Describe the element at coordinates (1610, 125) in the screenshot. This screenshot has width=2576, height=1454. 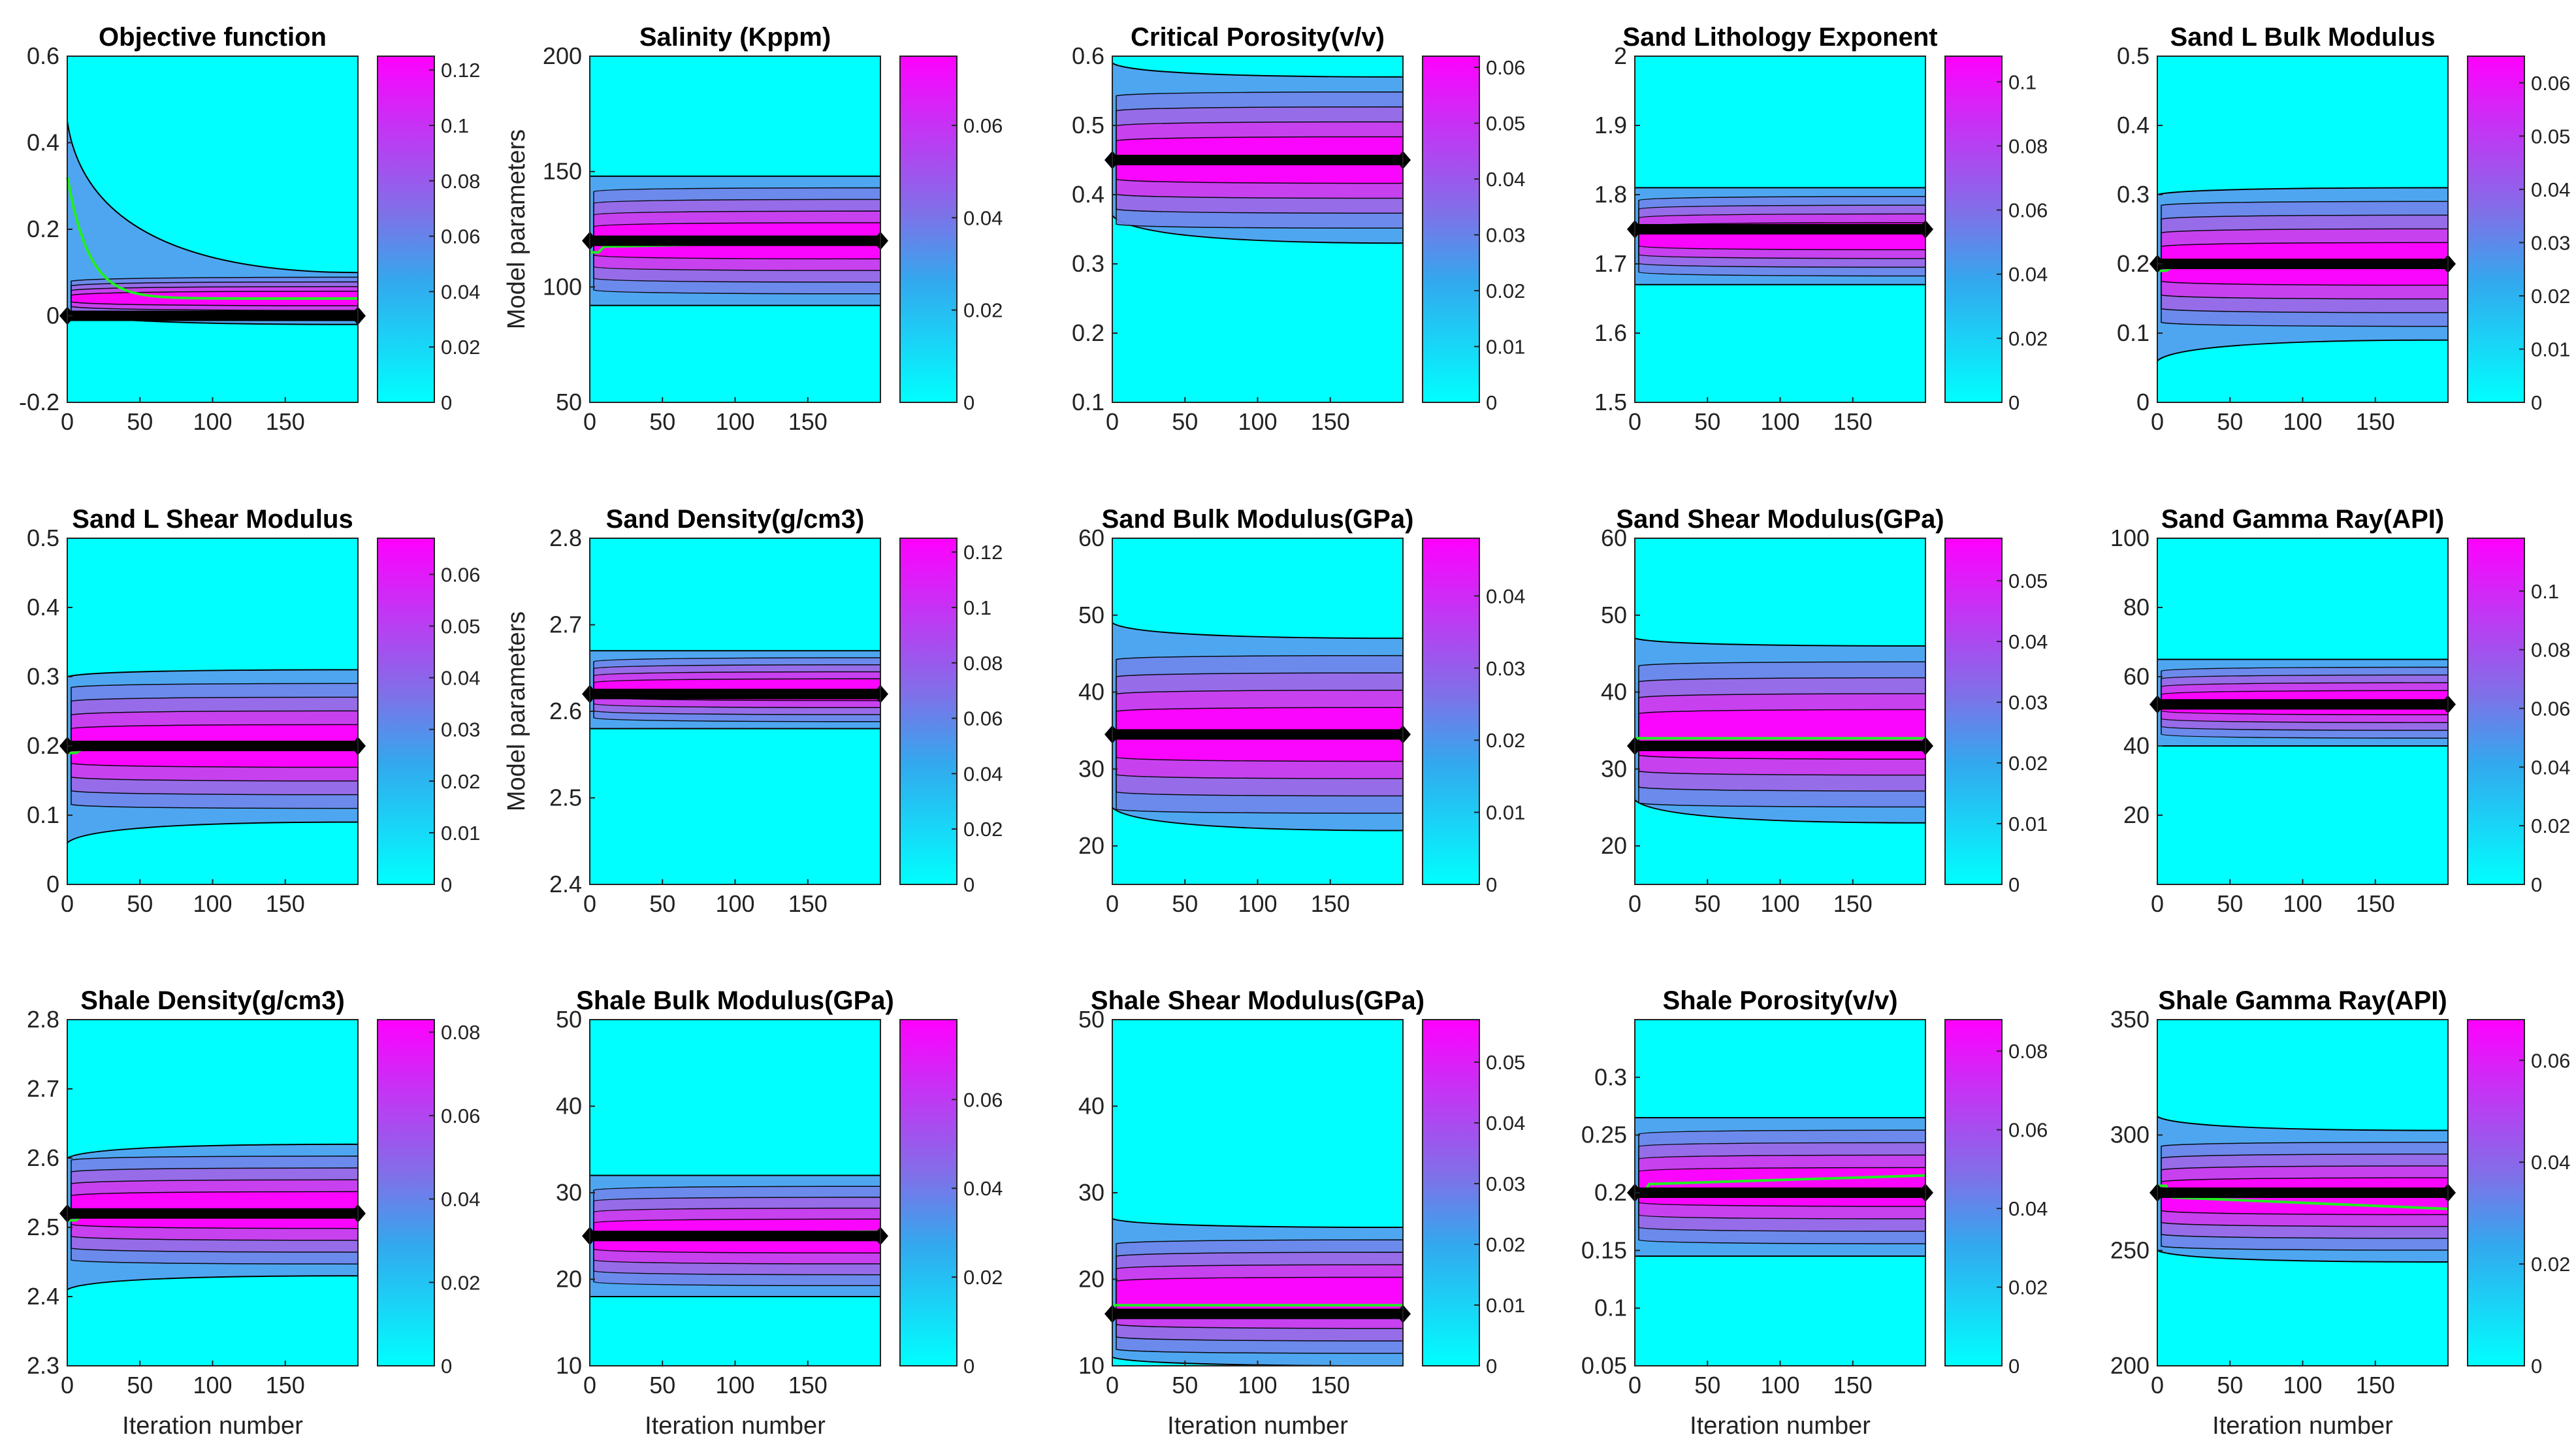
I see `y-tick-label: 1.9` at that location.